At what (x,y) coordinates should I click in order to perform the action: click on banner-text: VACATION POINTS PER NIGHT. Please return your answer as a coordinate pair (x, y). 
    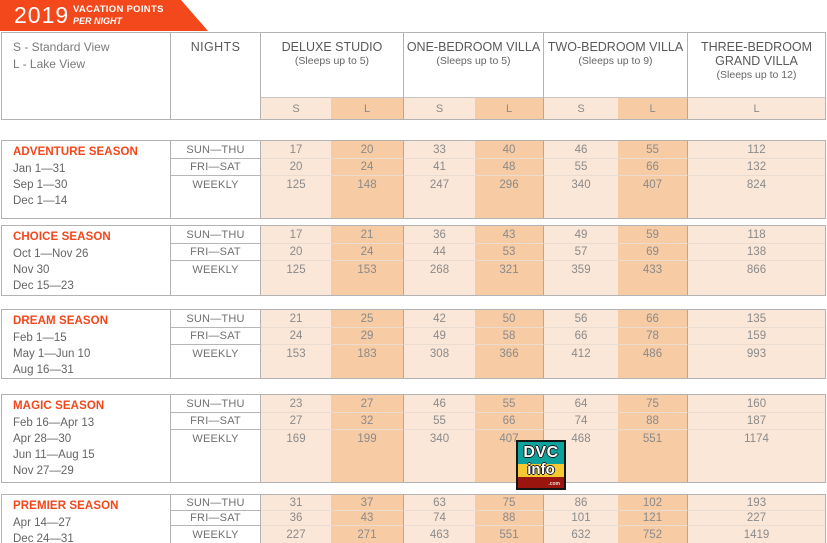
    Looking at the image, I should click on (118, 15).